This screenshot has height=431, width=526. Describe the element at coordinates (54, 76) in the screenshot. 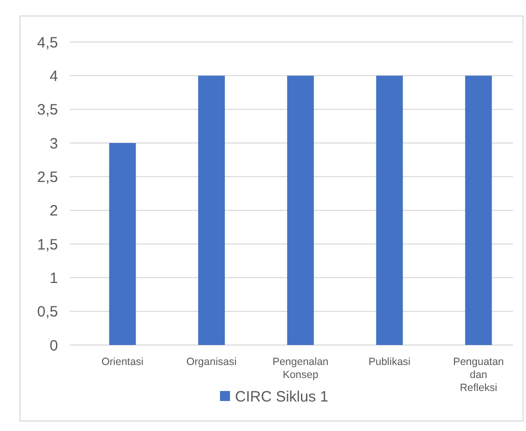

I see `y-tick-label: 4` at that location.